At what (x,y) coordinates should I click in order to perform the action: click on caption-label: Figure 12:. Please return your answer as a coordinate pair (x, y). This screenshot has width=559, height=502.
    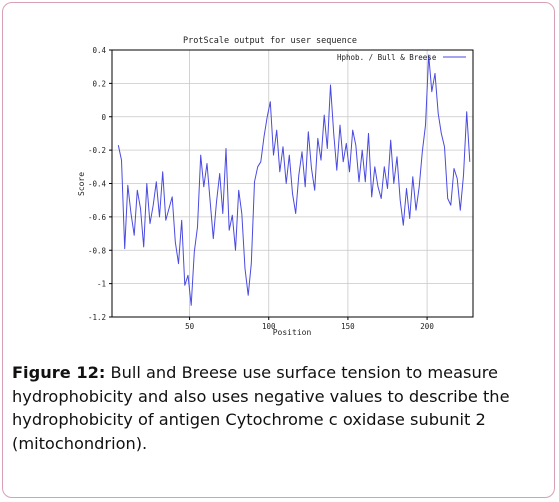
    Looking at the image, I should click on (59, 372).